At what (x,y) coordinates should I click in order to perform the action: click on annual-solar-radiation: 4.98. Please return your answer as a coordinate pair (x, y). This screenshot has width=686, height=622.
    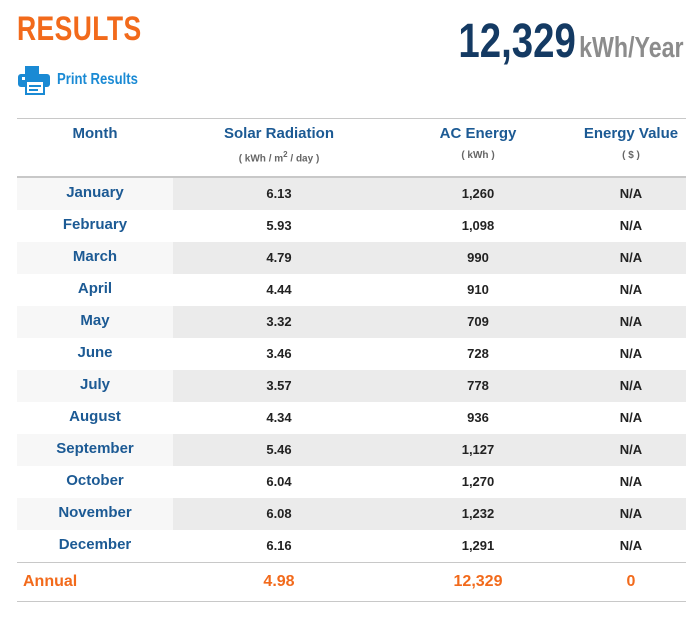
    Looking at the image, I should click on (279, 581).